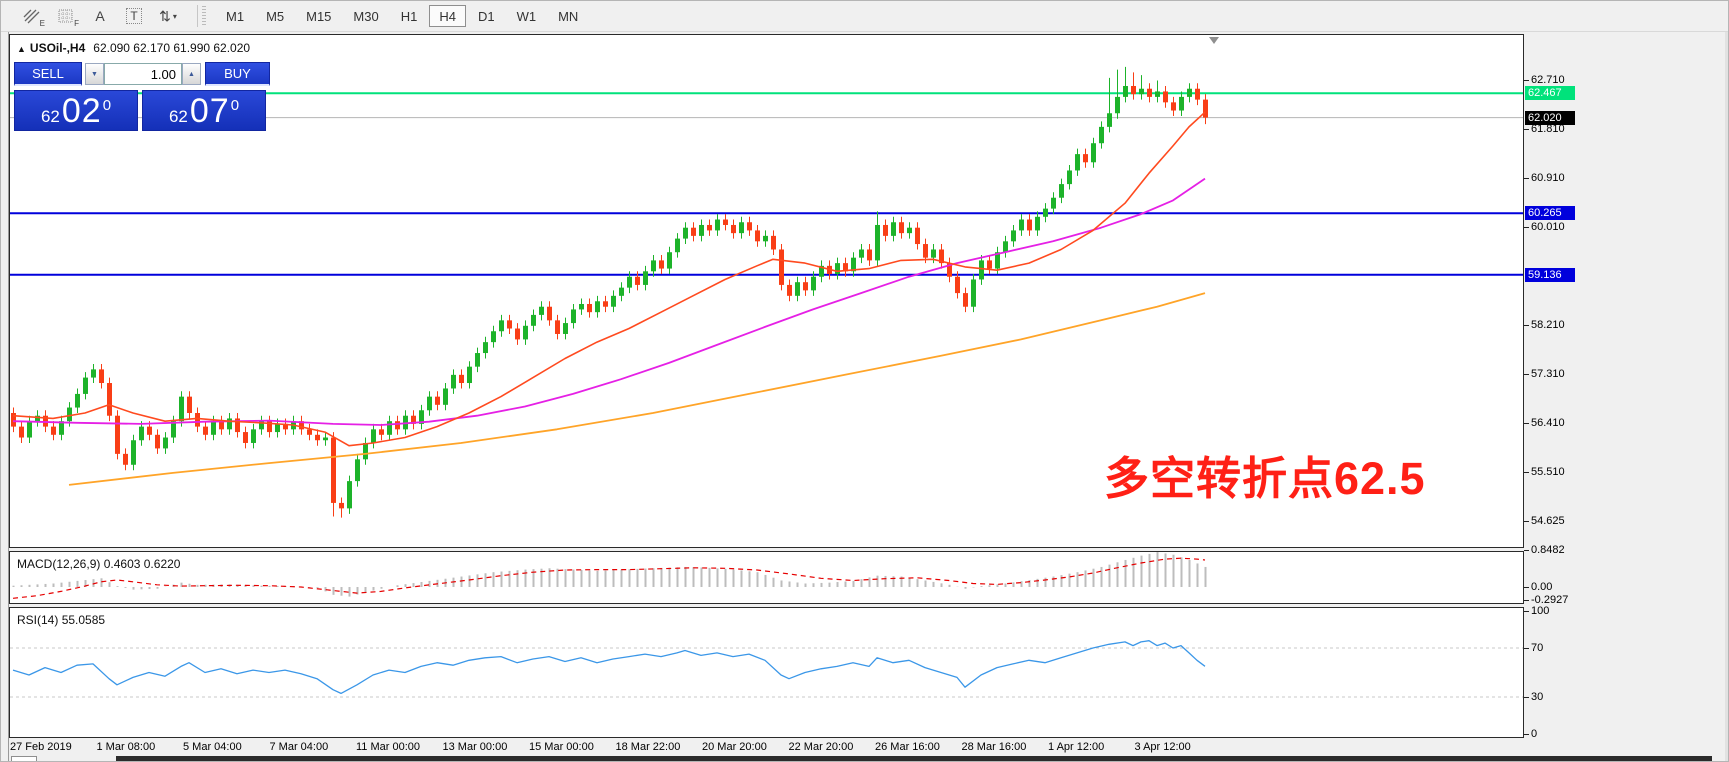  Describe the element at coordinates (24, 758) in the screenshot. I see `scrollbar-left-box` at that location.